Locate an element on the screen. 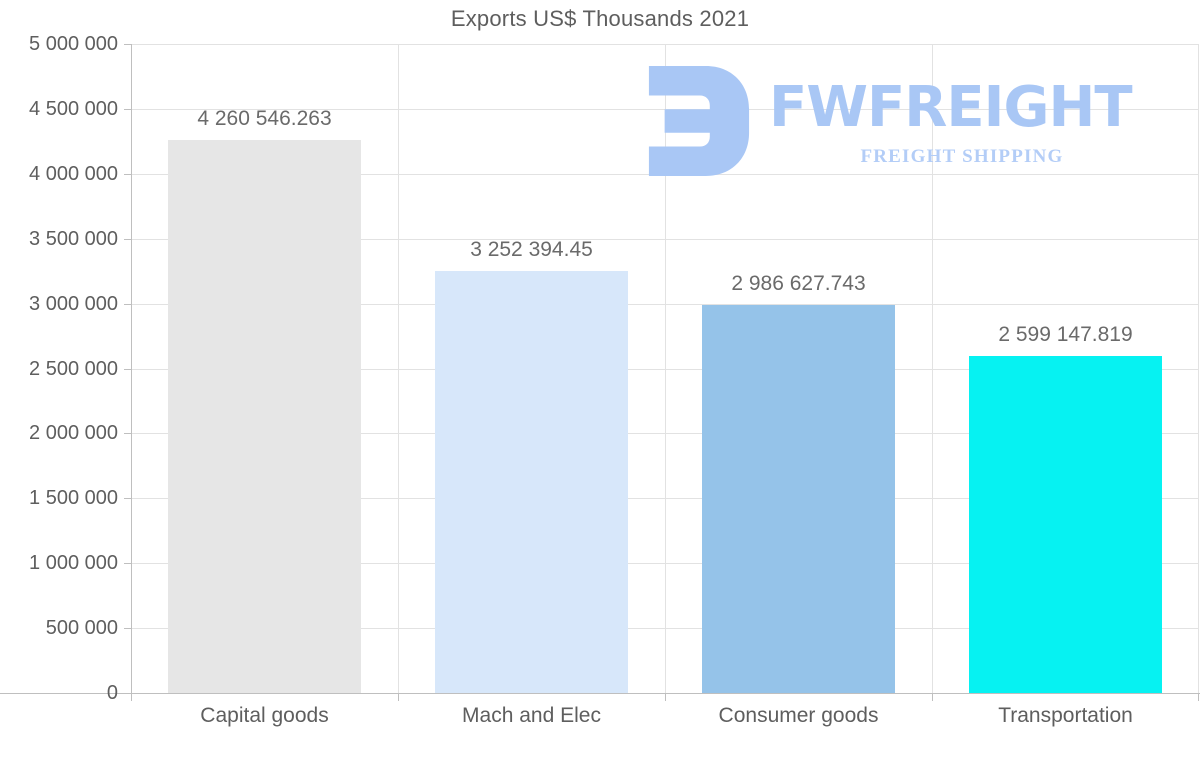  y-axis-tick-label: 1 500 000 is located at coordinates (73, 498).